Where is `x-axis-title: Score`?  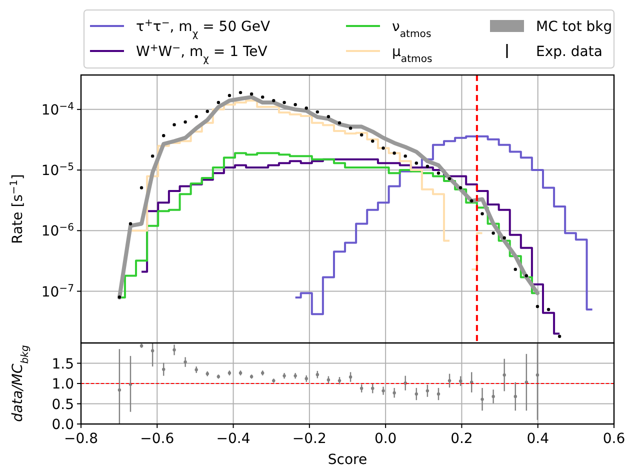
x-axis-title: Score is located at coordinates (348, 460).